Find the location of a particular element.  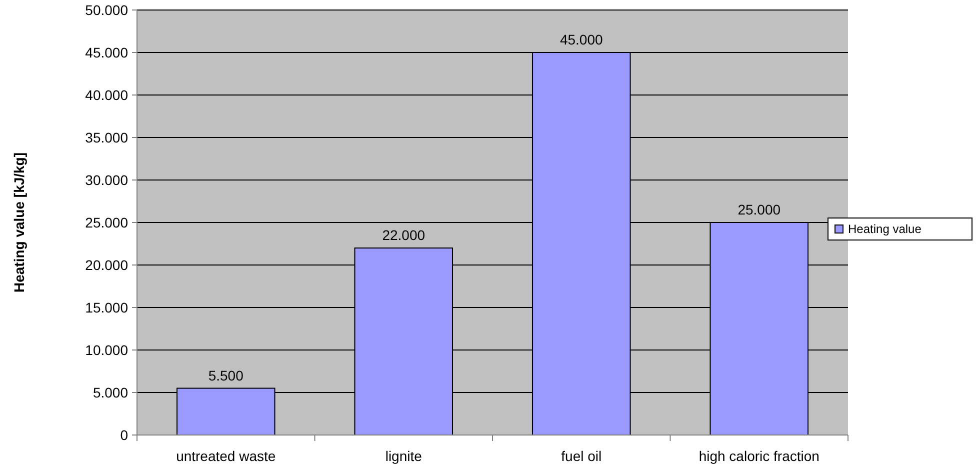

x-tick-label: high caloric fraction is located at coordinates (759, 456).